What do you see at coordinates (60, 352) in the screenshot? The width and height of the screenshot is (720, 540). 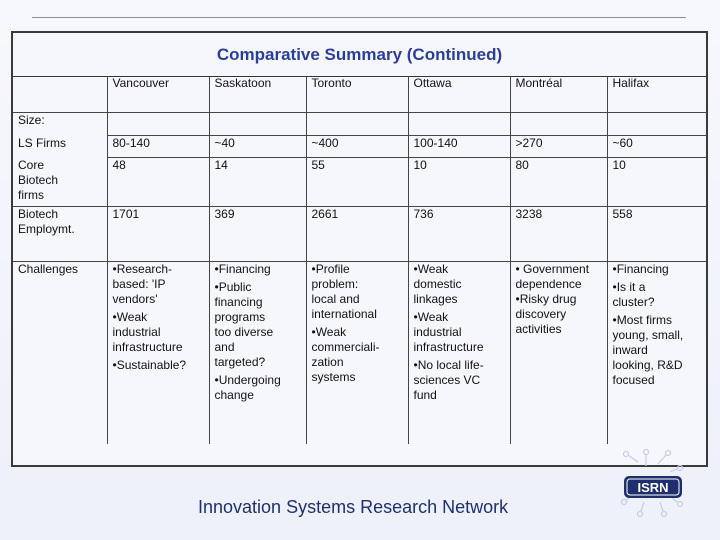 I see `row-label: Challenges` at bounding box center [60, 352].